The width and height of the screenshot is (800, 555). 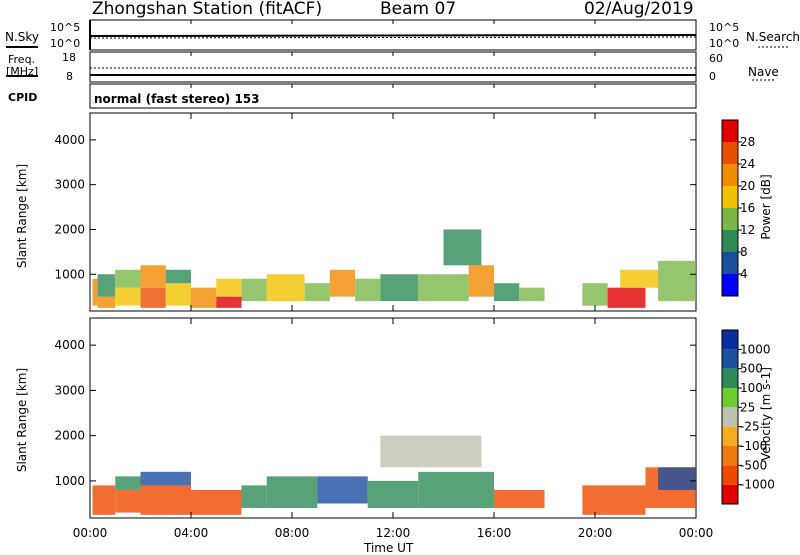 I want to click on velocity-ytick-label: 4000, so click(x=69, y=345).